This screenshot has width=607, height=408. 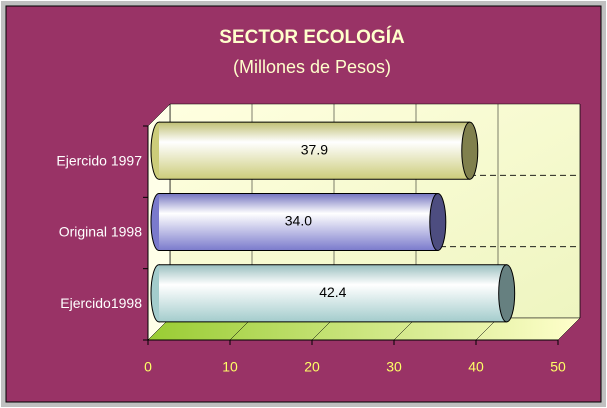 What do you see at coordinates (312, 37) in the screenshot?
I see `chart-title: SECTOR ECOLOGÍA` at bounding box center [312, 37].